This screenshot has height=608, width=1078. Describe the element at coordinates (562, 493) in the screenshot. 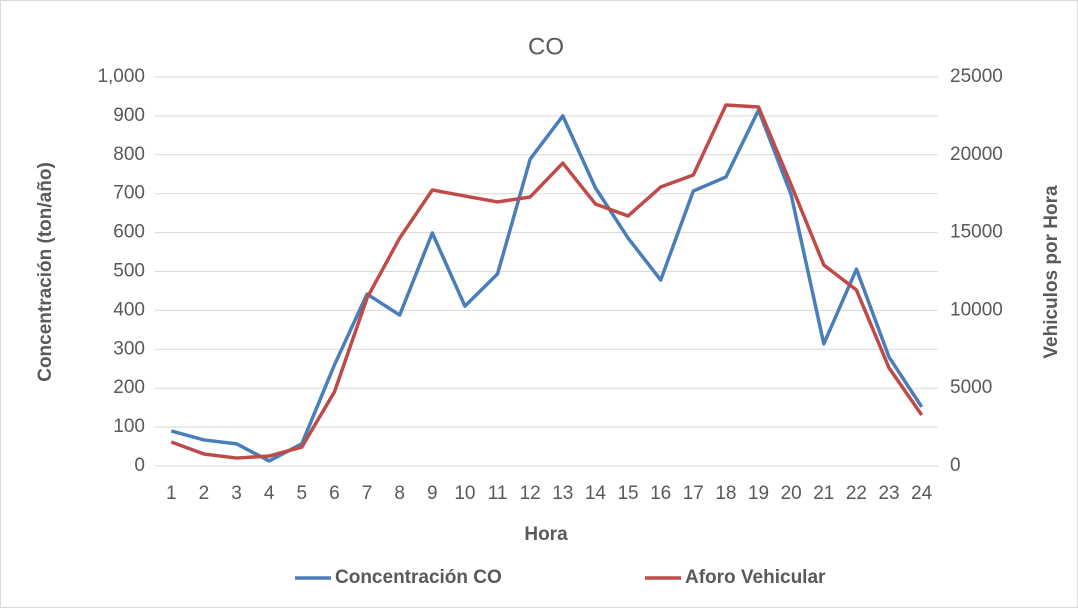

I see `x-tick-label: 13` at that location.